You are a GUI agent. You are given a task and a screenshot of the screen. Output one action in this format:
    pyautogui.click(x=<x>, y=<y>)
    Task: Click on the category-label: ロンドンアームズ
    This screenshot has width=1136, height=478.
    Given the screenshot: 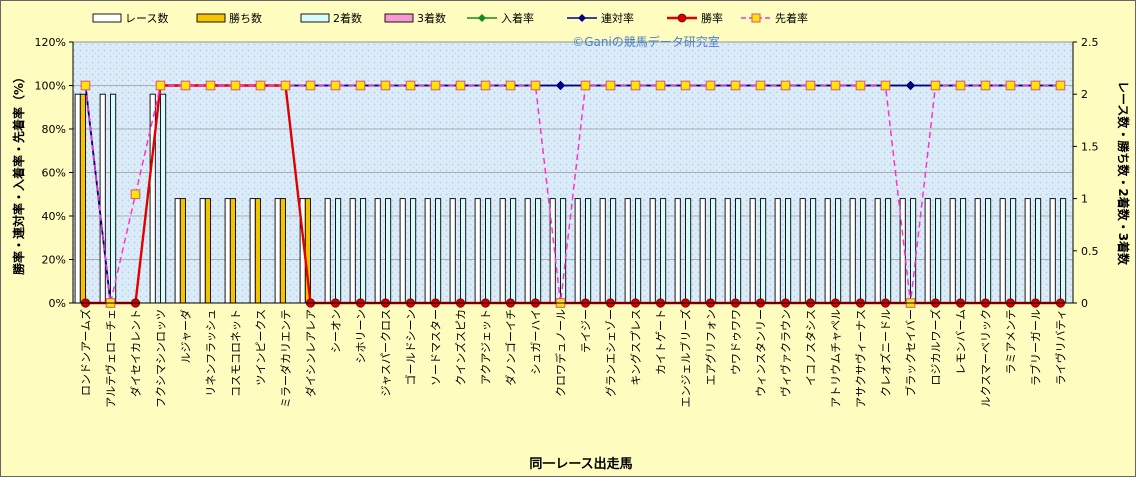 What is the action you would take?
    pyautogui.click(x=86, y=352)
    